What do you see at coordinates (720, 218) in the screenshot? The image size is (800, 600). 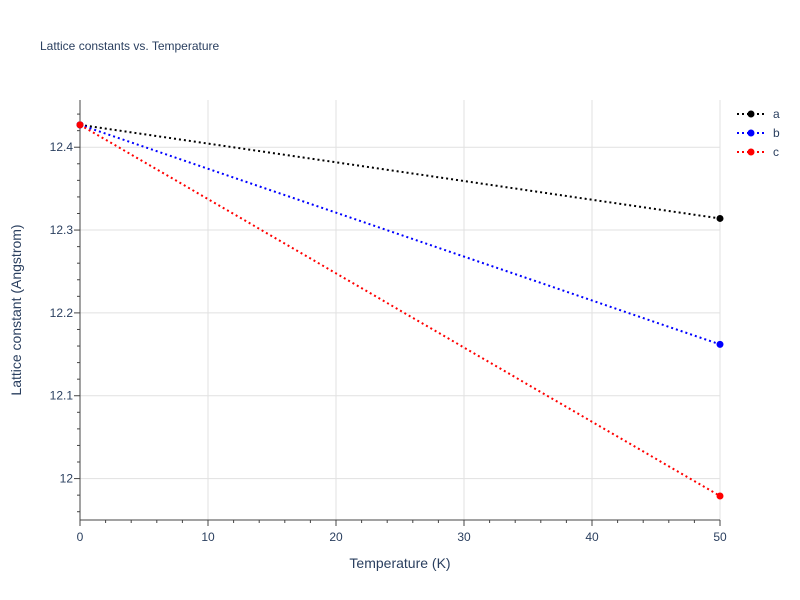 I see `data-point-a` at bounding box center [720, 218].